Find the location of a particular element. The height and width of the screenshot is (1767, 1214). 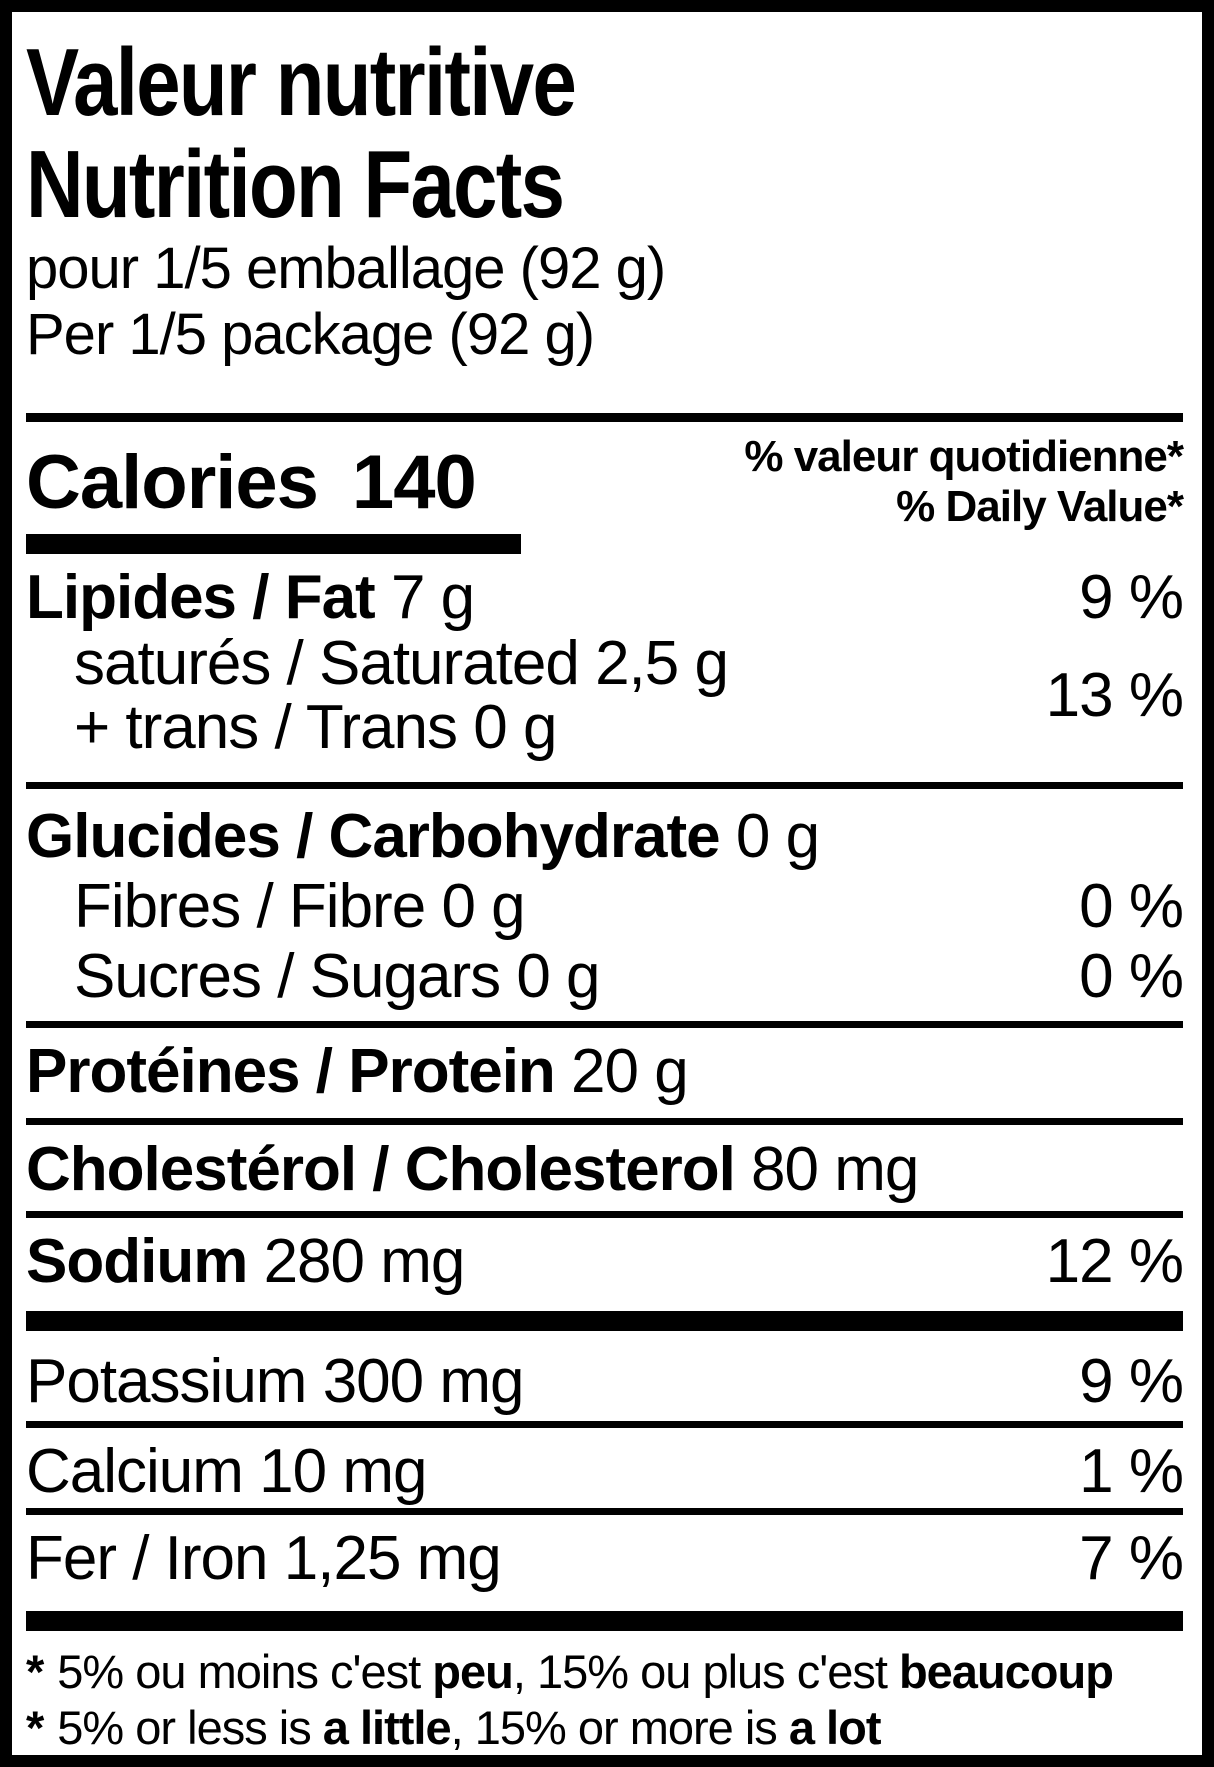

potassium-name-amount: Potassium 300 mg is located at coordinates (275, 1382).